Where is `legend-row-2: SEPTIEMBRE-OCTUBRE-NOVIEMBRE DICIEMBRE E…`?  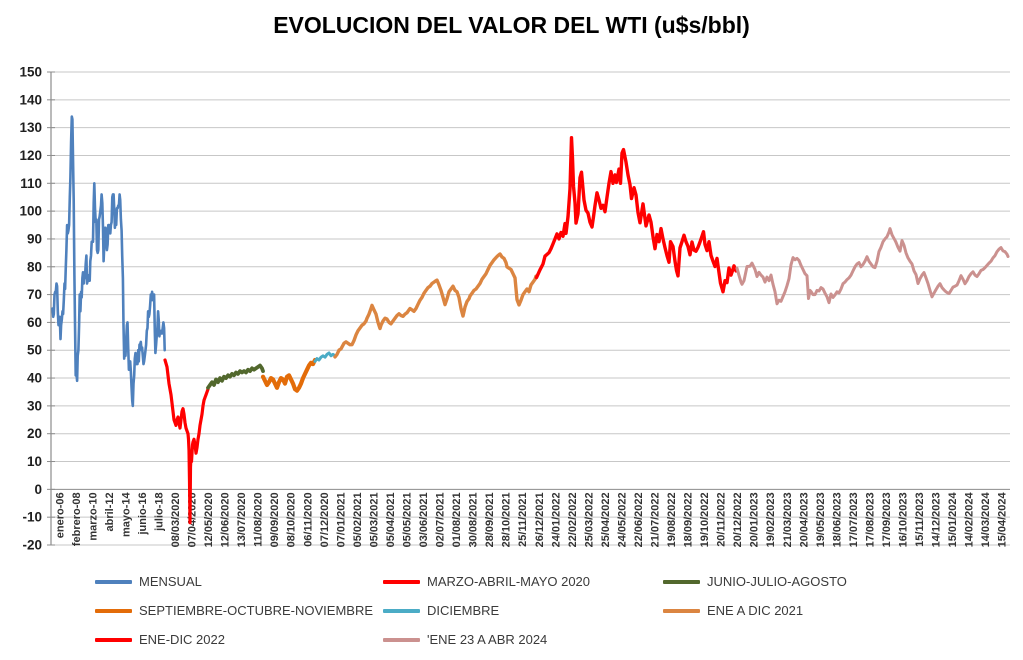 legend-row-2: SEPTIEMBRE-OCTUBRE-NOVIEMBRE DICIEMBRE E… is located at coordinates (555, 610).